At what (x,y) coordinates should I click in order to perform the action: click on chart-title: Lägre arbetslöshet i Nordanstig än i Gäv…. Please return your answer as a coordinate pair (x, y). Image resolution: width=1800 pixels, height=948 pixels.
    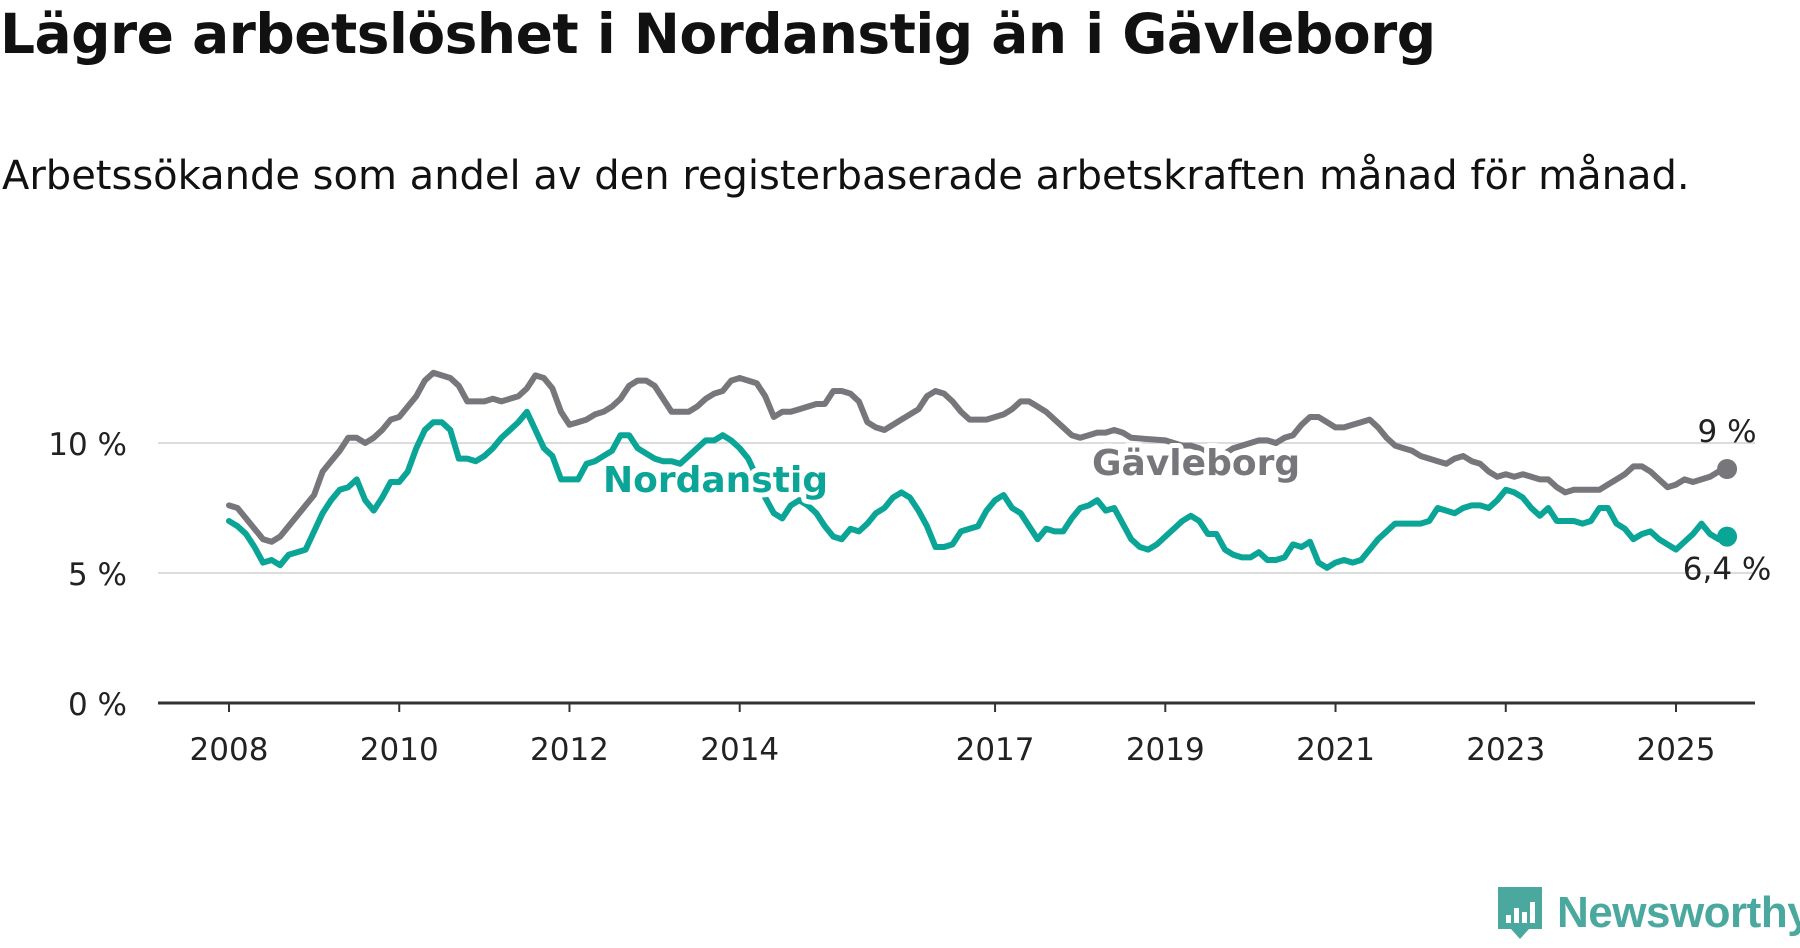
    Looking at the image, I should click on (718, 34).